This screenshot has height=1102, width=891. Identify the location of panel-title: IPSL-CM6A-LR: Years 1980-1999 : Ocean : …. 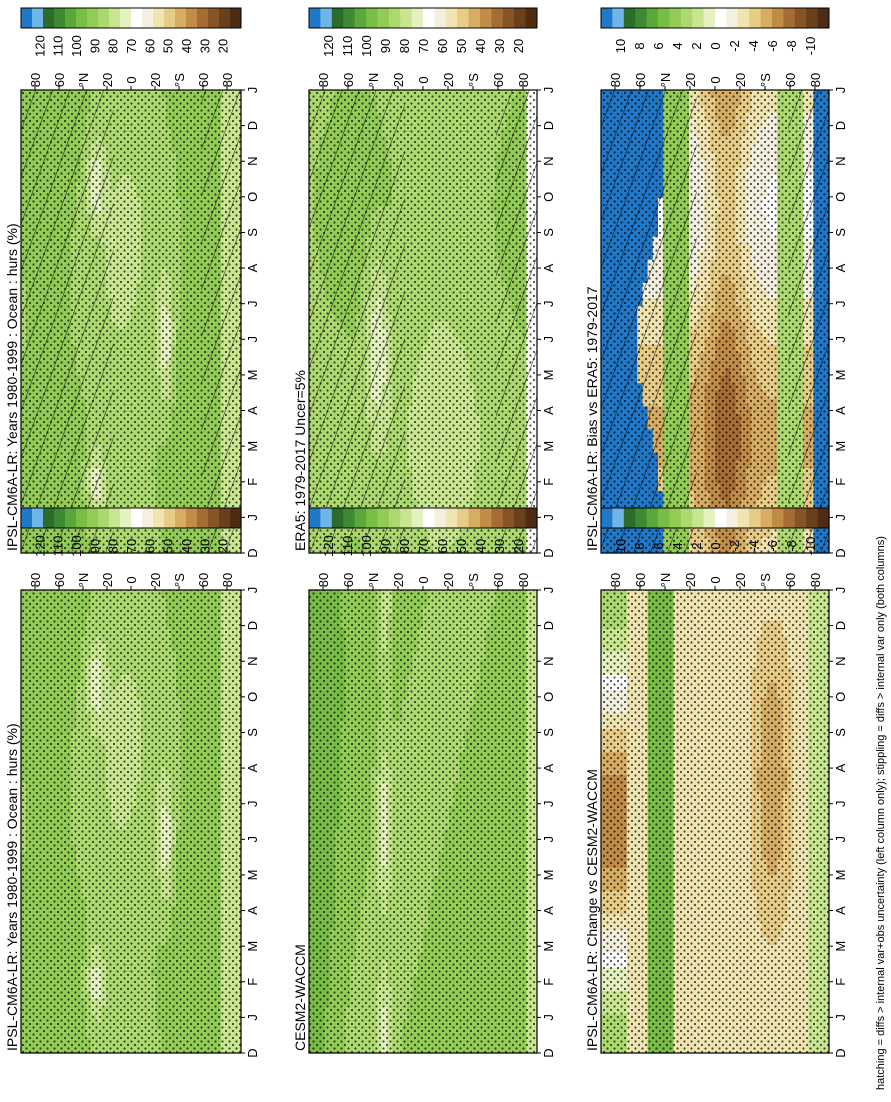
(12, 387).